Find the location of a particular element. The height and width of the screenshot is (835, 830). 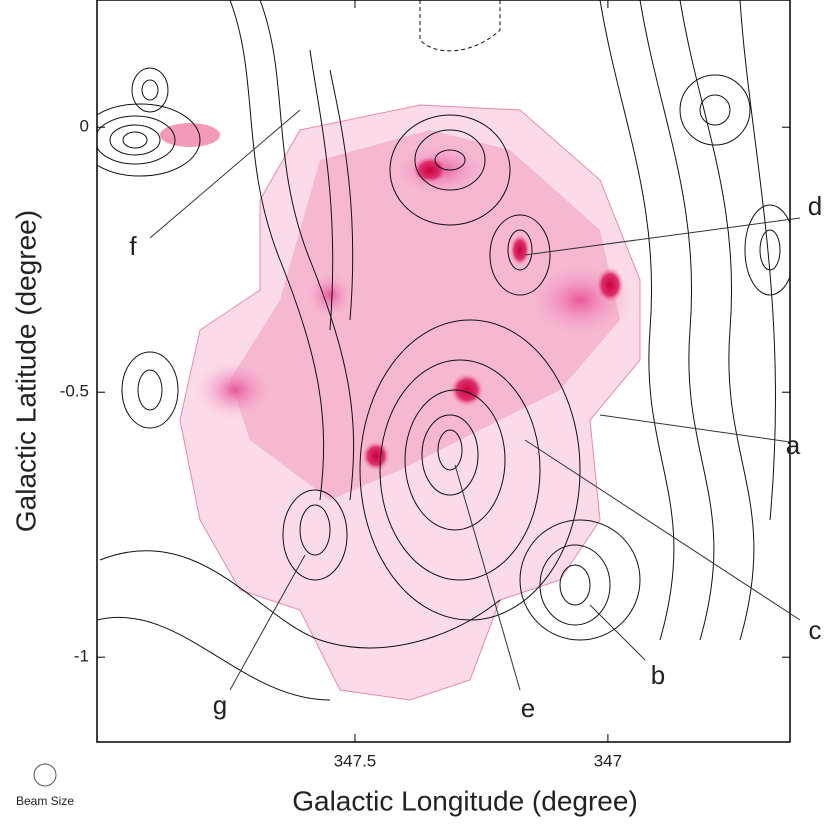

annotation-label: f is located at coordinates (133, 246).